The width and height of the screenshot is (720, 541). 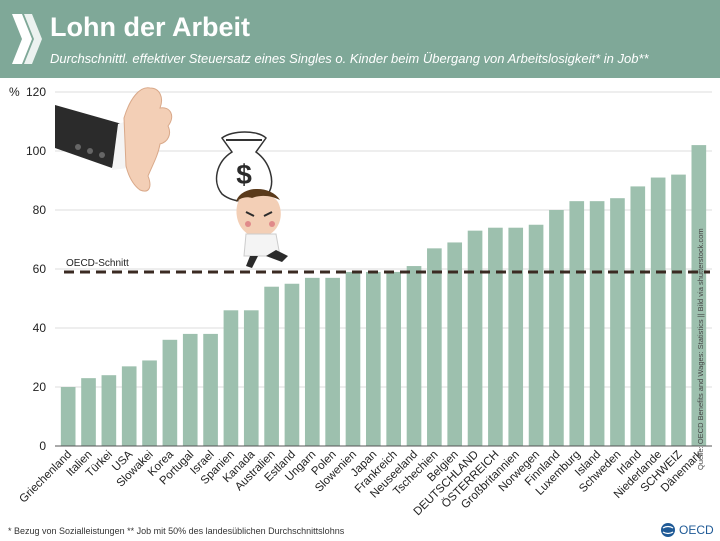 What do you see at coordinates (244, 174) in the screenshot?
I see `dollar-sign-icon: $` at bounding box center [244, 174].